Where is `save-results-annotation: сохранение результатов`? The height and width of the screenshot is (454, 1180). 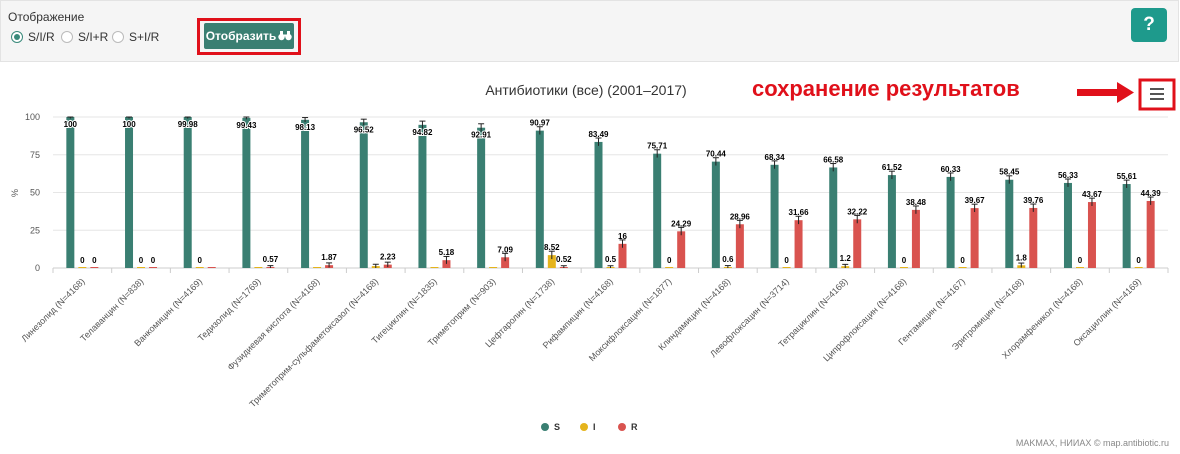
save-results-annotation: сохранение результатов is located at coordinates (886, 88).